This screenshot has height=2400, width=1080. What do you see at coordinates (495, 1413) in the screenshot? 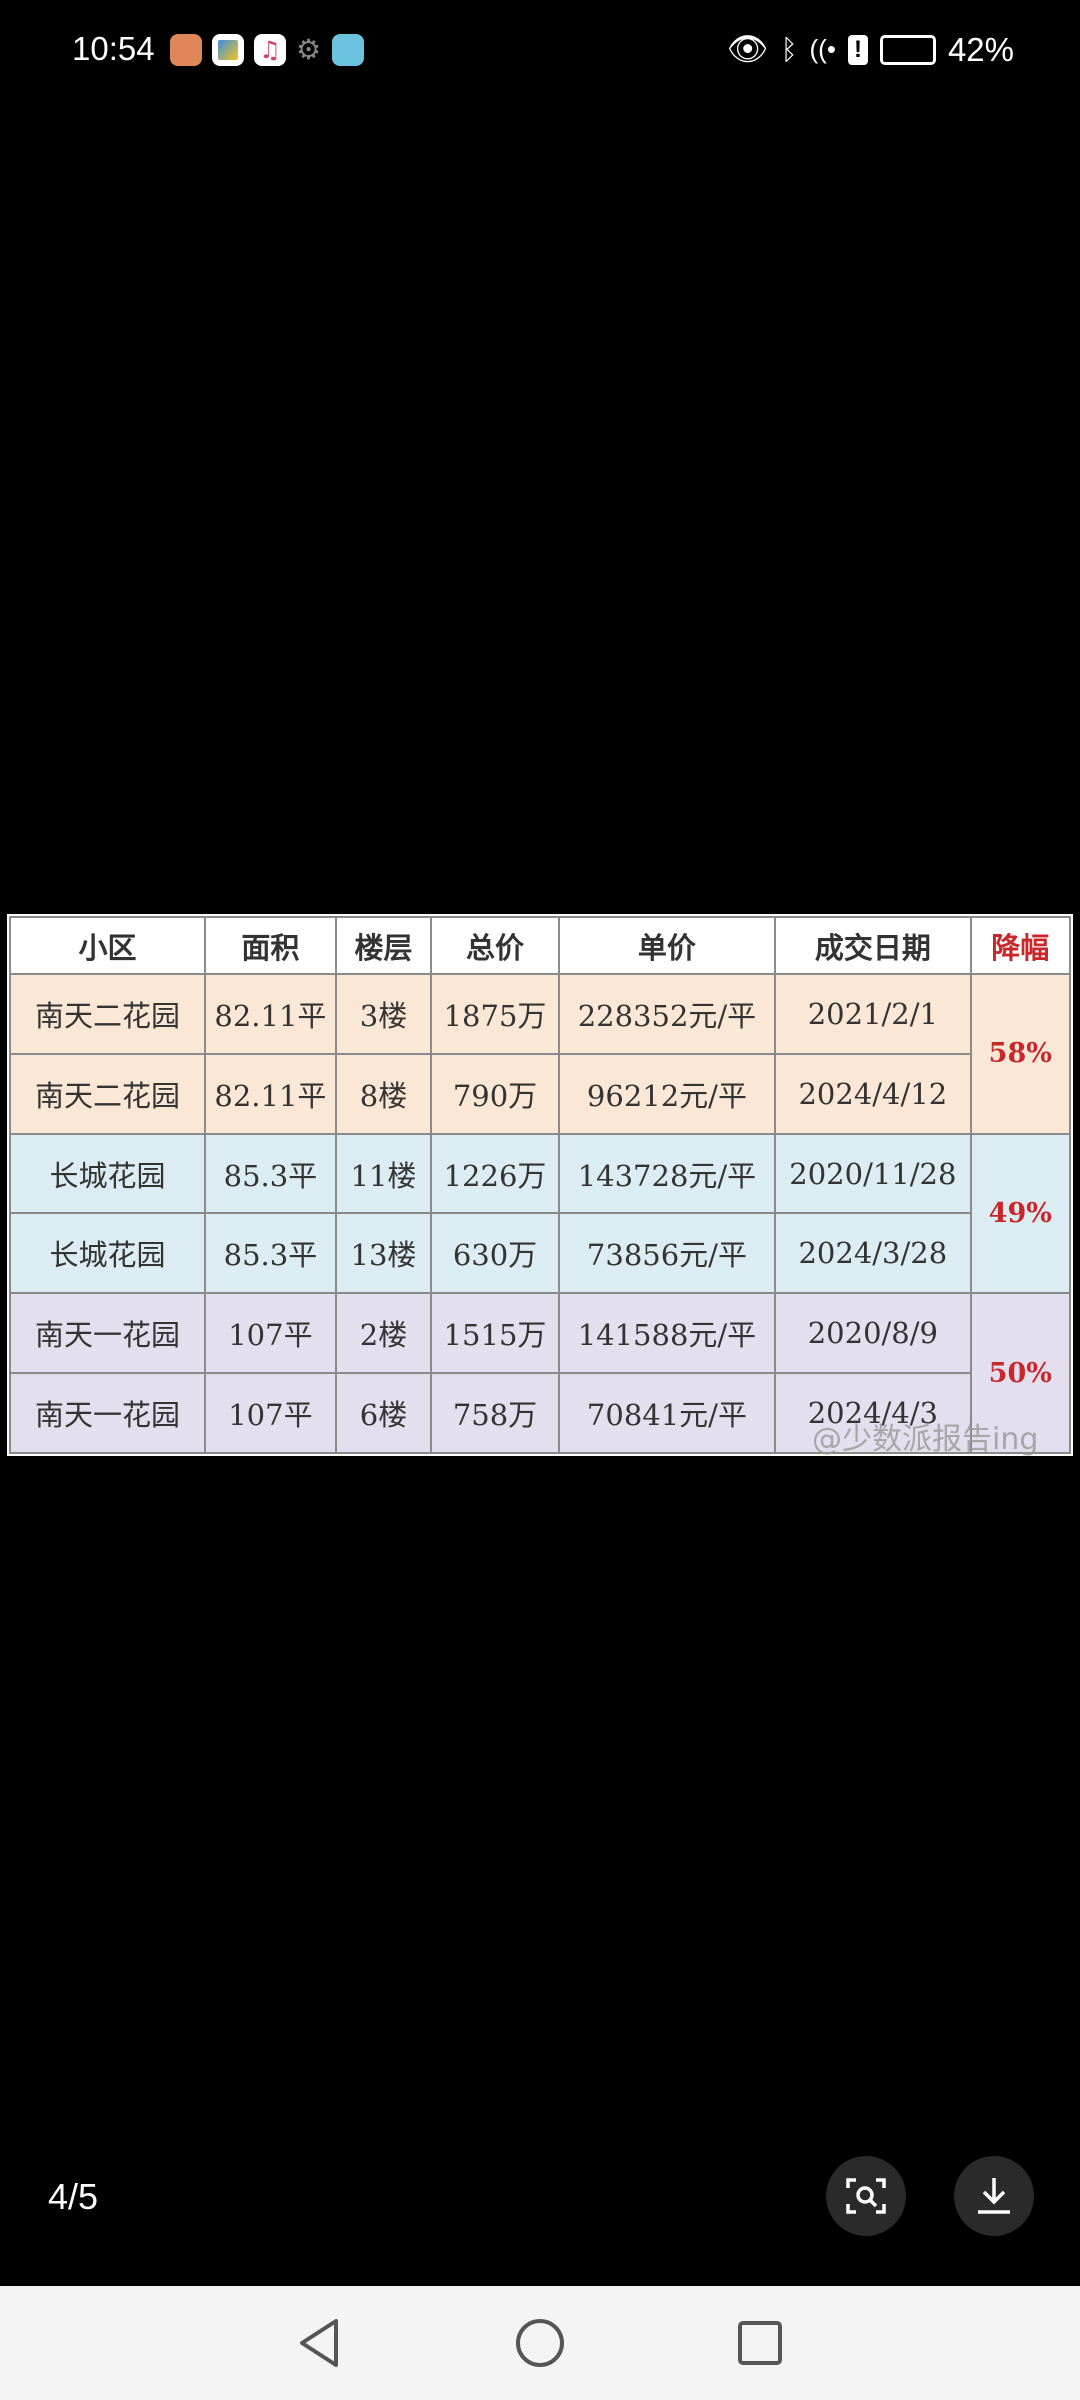
I see `cell: 758万` at bounding box center [495, 1413].